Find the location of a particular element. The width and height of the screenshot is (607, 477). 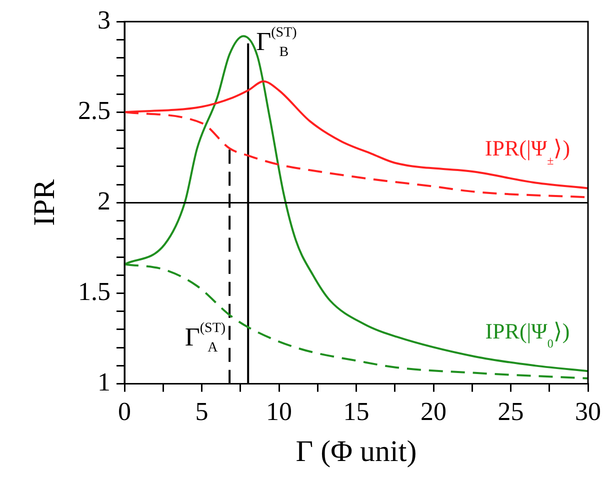

y-tick-label: 1 is located at coordinates (104, 382).